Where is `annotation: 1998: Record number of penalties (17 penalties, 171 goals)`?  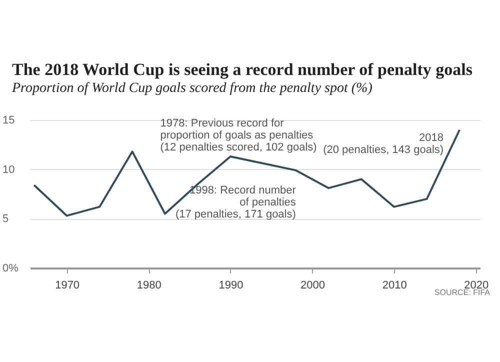 annotation: 1998: Record number of penalties (17 penalties, 171 goals) is located at coordinates (235, 202).